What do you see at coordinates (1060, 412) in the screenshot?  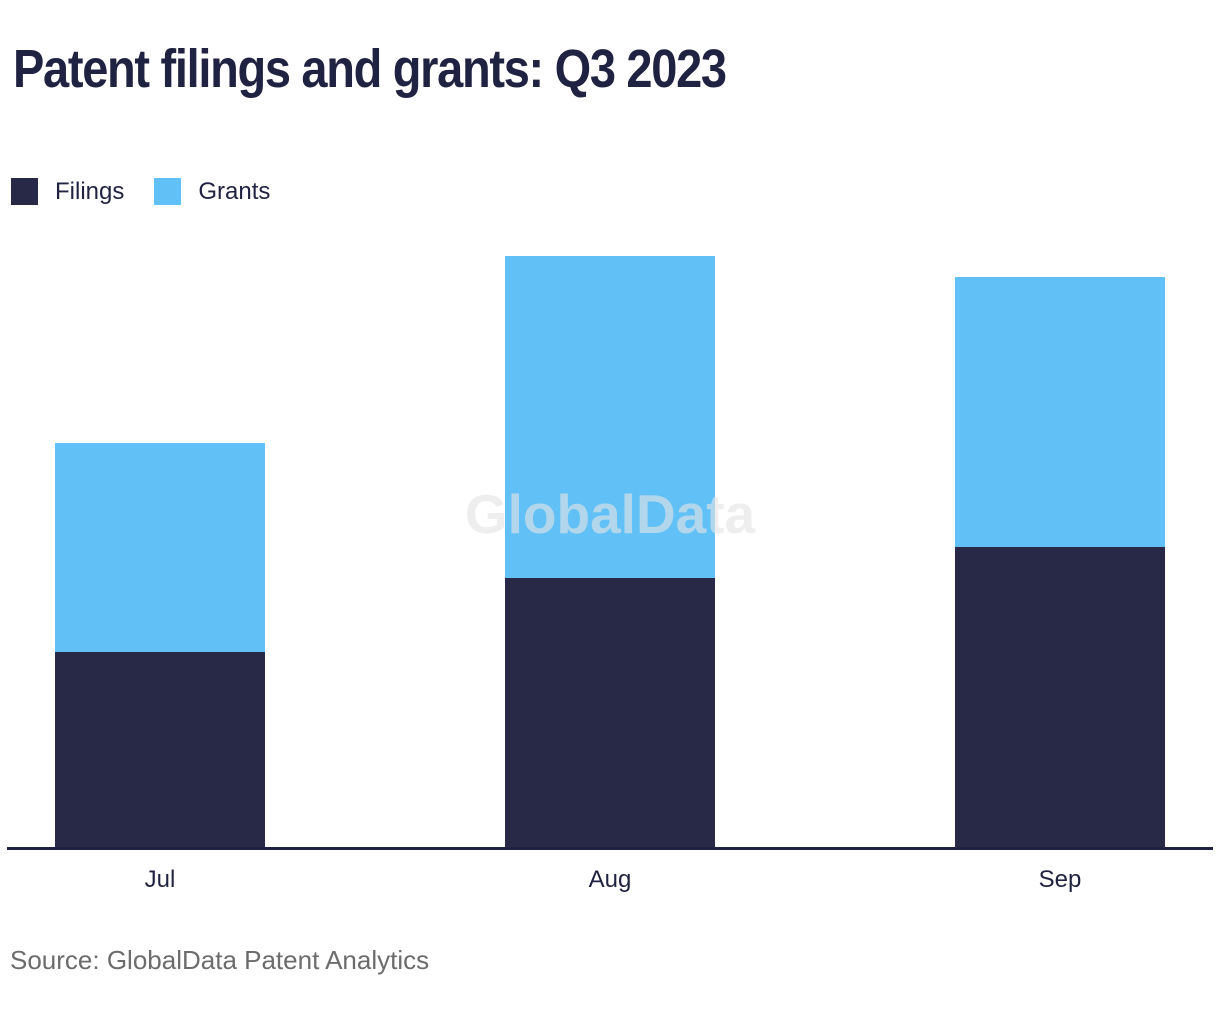 I see `bar-segment-grants-sep` at bounding box center [1060, 412].